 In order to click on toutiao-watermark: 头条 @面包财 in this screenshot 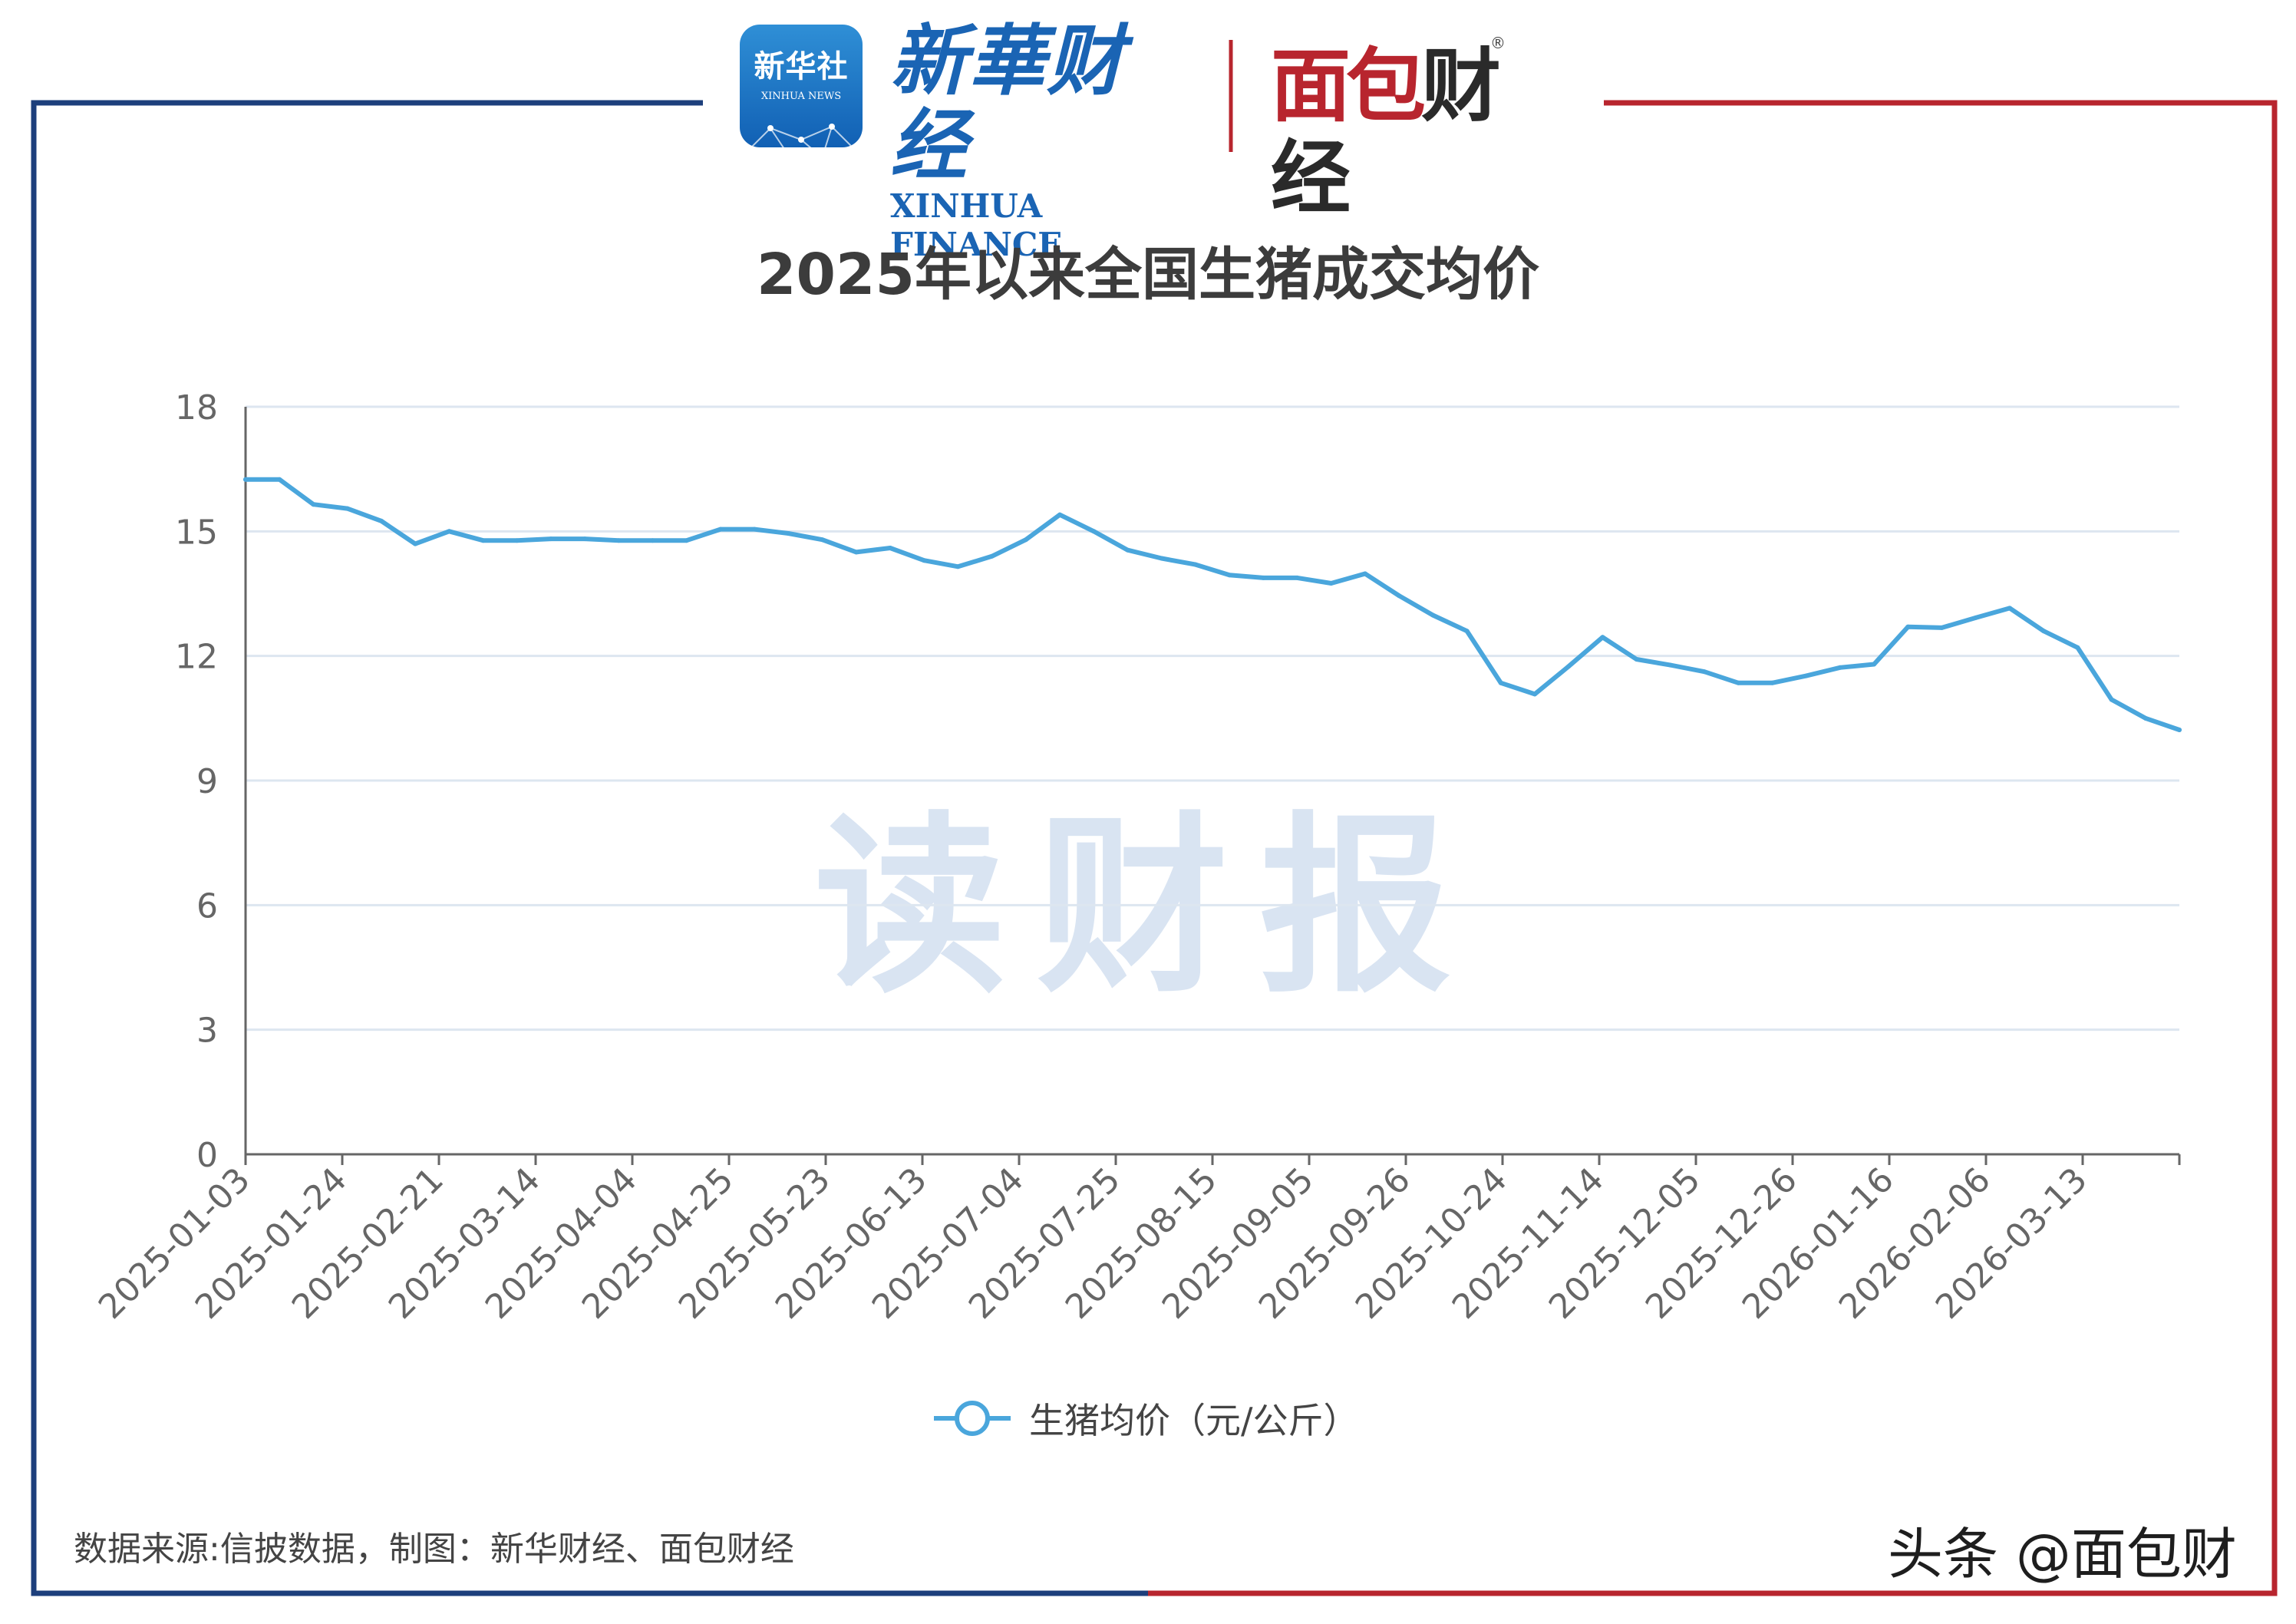, I will do `click(2062, 1554)`.